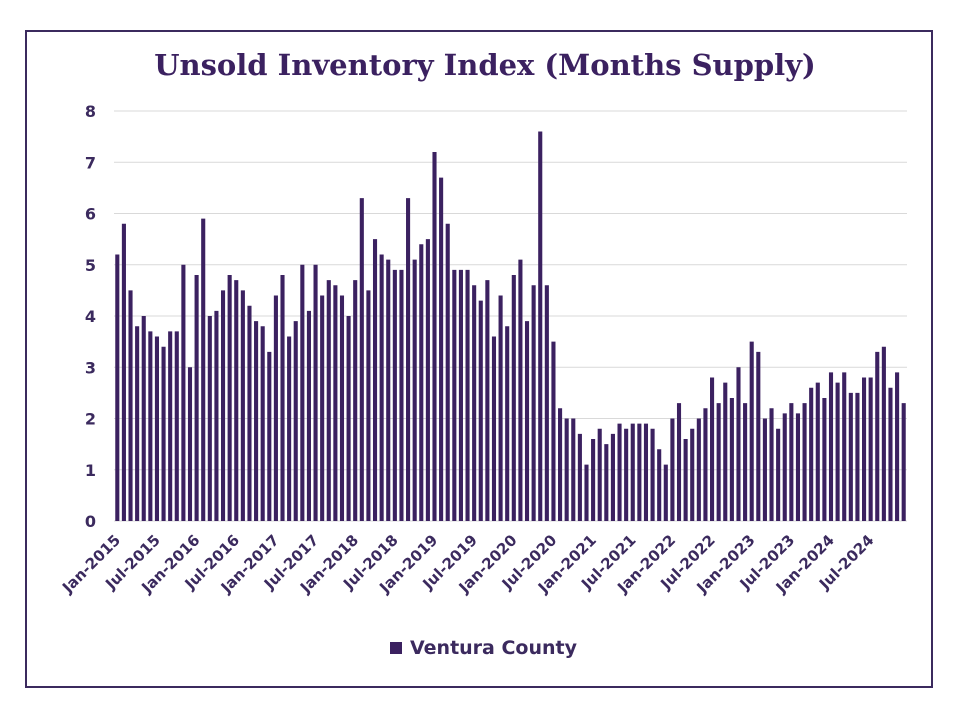 This screenshot has width=960, height=720. I want to click on y-tick-label: 2, so click(90, 419).